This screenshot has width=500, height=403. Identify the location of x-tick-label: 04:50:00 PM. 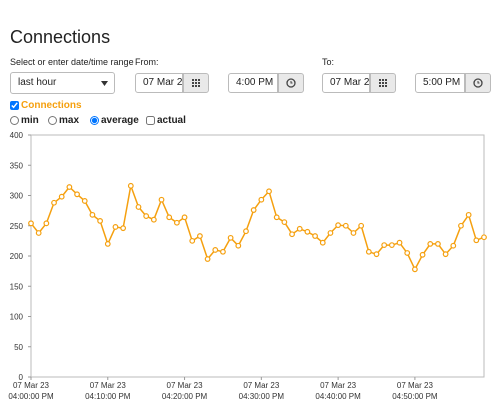
(415, 396).